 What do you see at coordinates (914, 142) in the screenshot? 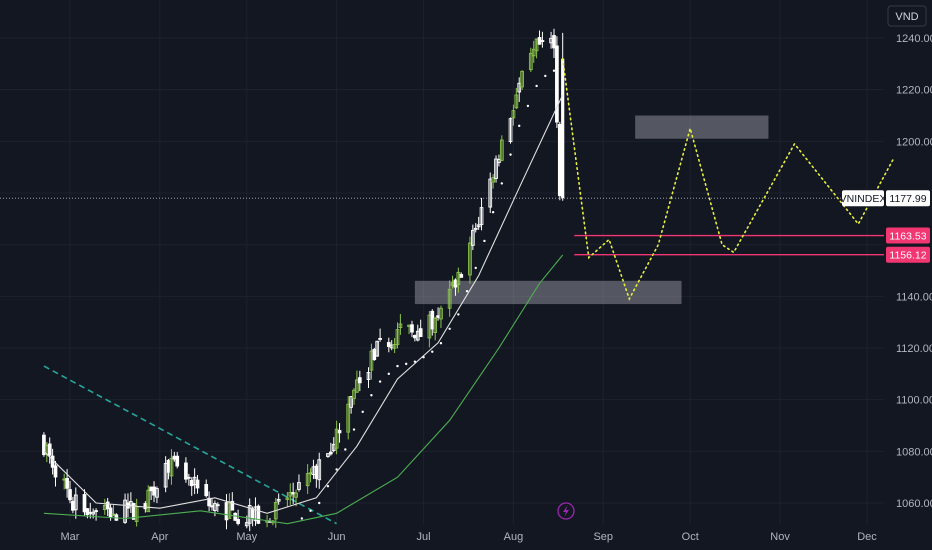
I see `y-tick-label: 1200.00` at bounding box center [914, 142].